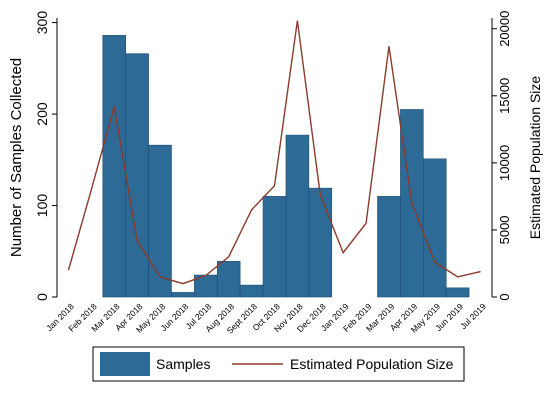 This screenshot has height=400, width=550. I want to click on right-y-tick-label: 15000, so click(504, 96).